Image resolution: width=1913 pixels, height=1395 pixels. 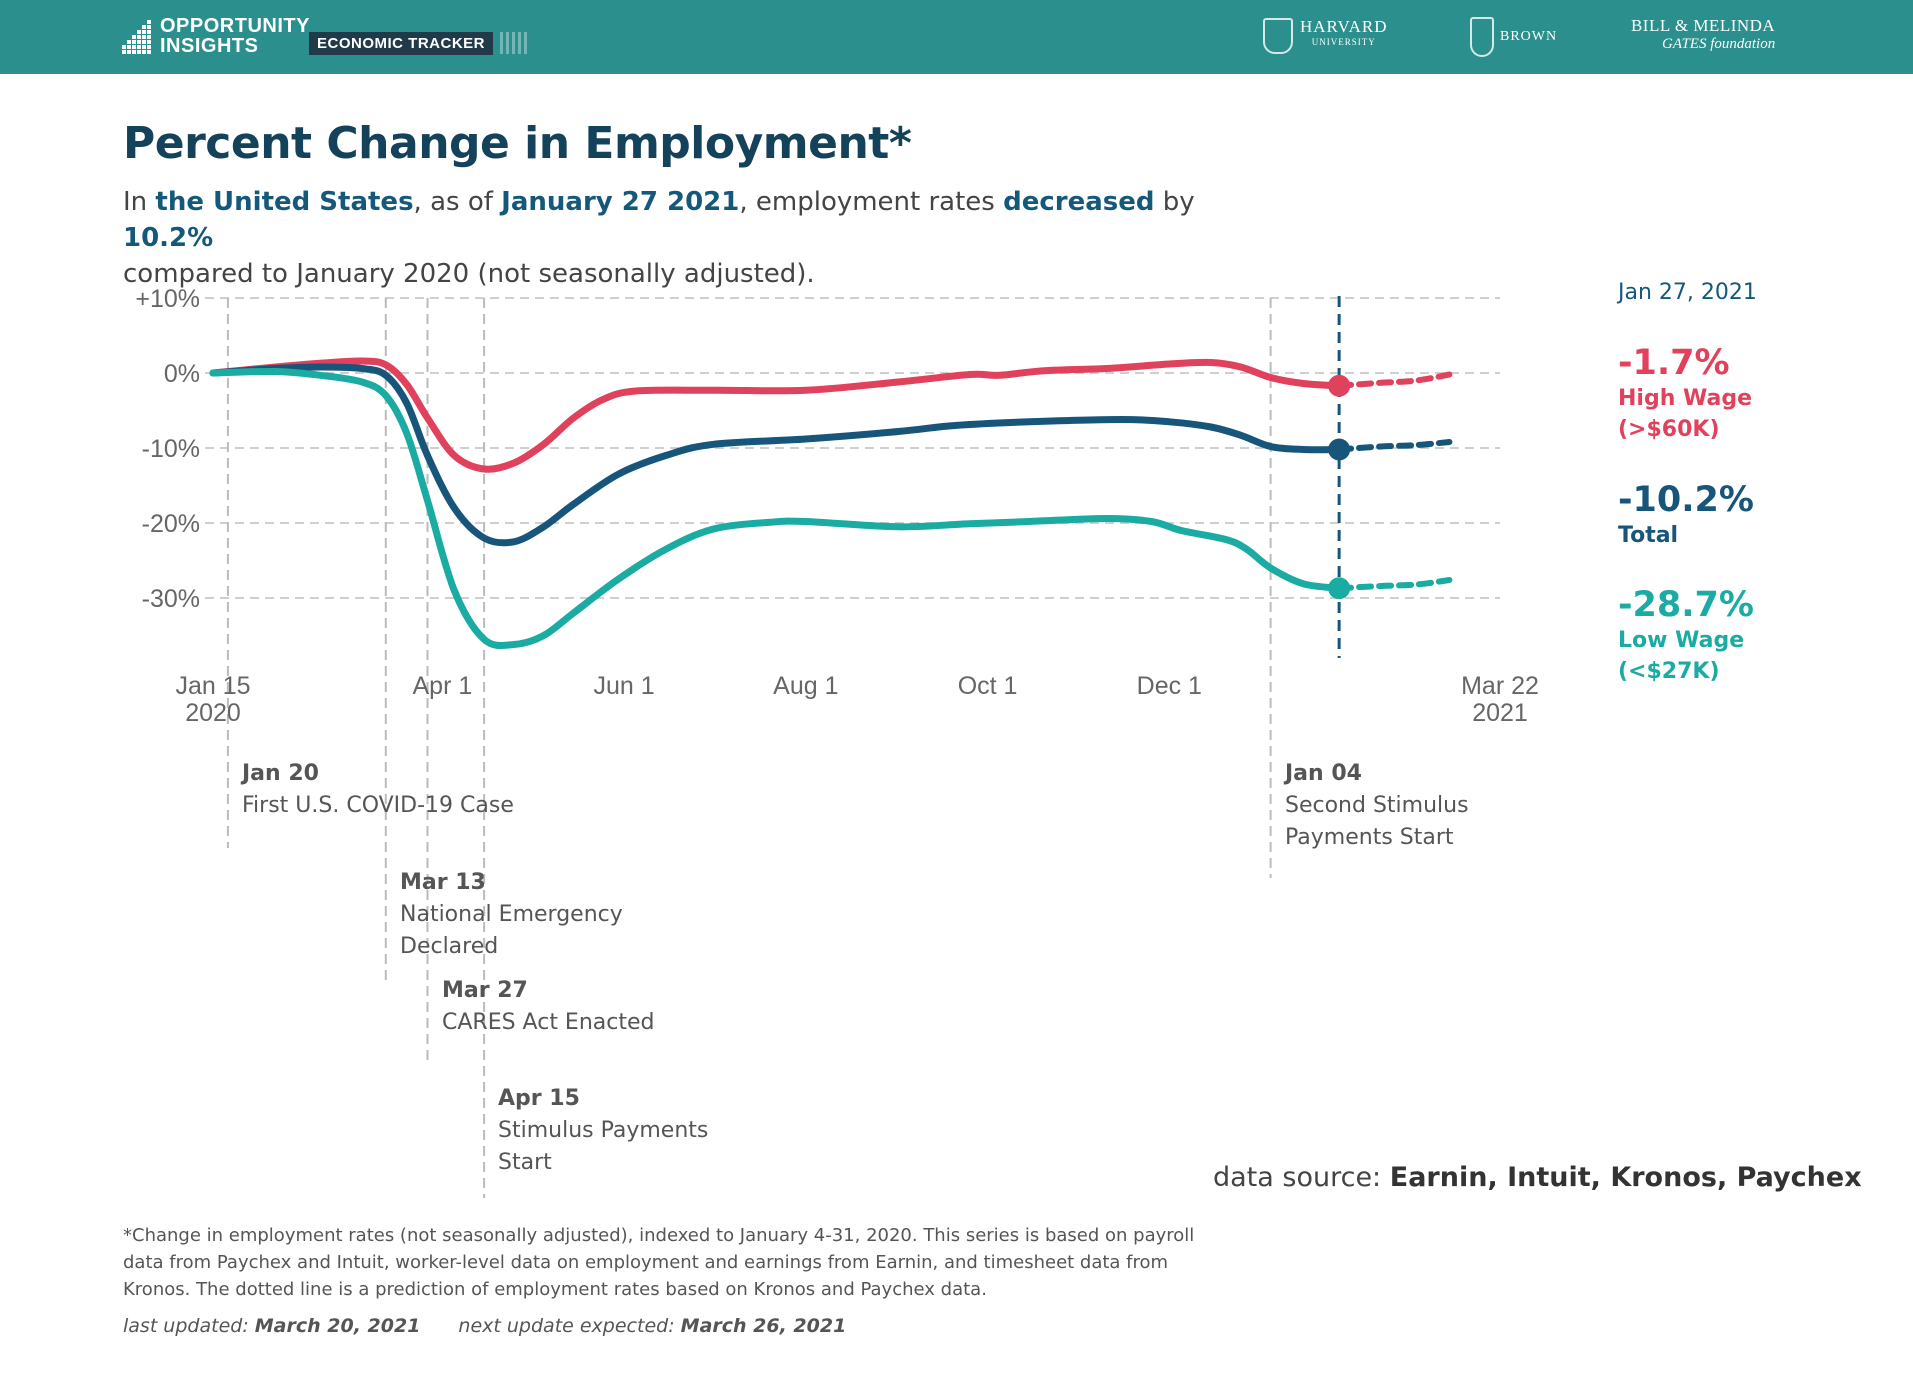 What do you see at coordinates (279, 773) in the screenshot?
I see `annotation-date: Jan 20` at bounding box center [279, 773].